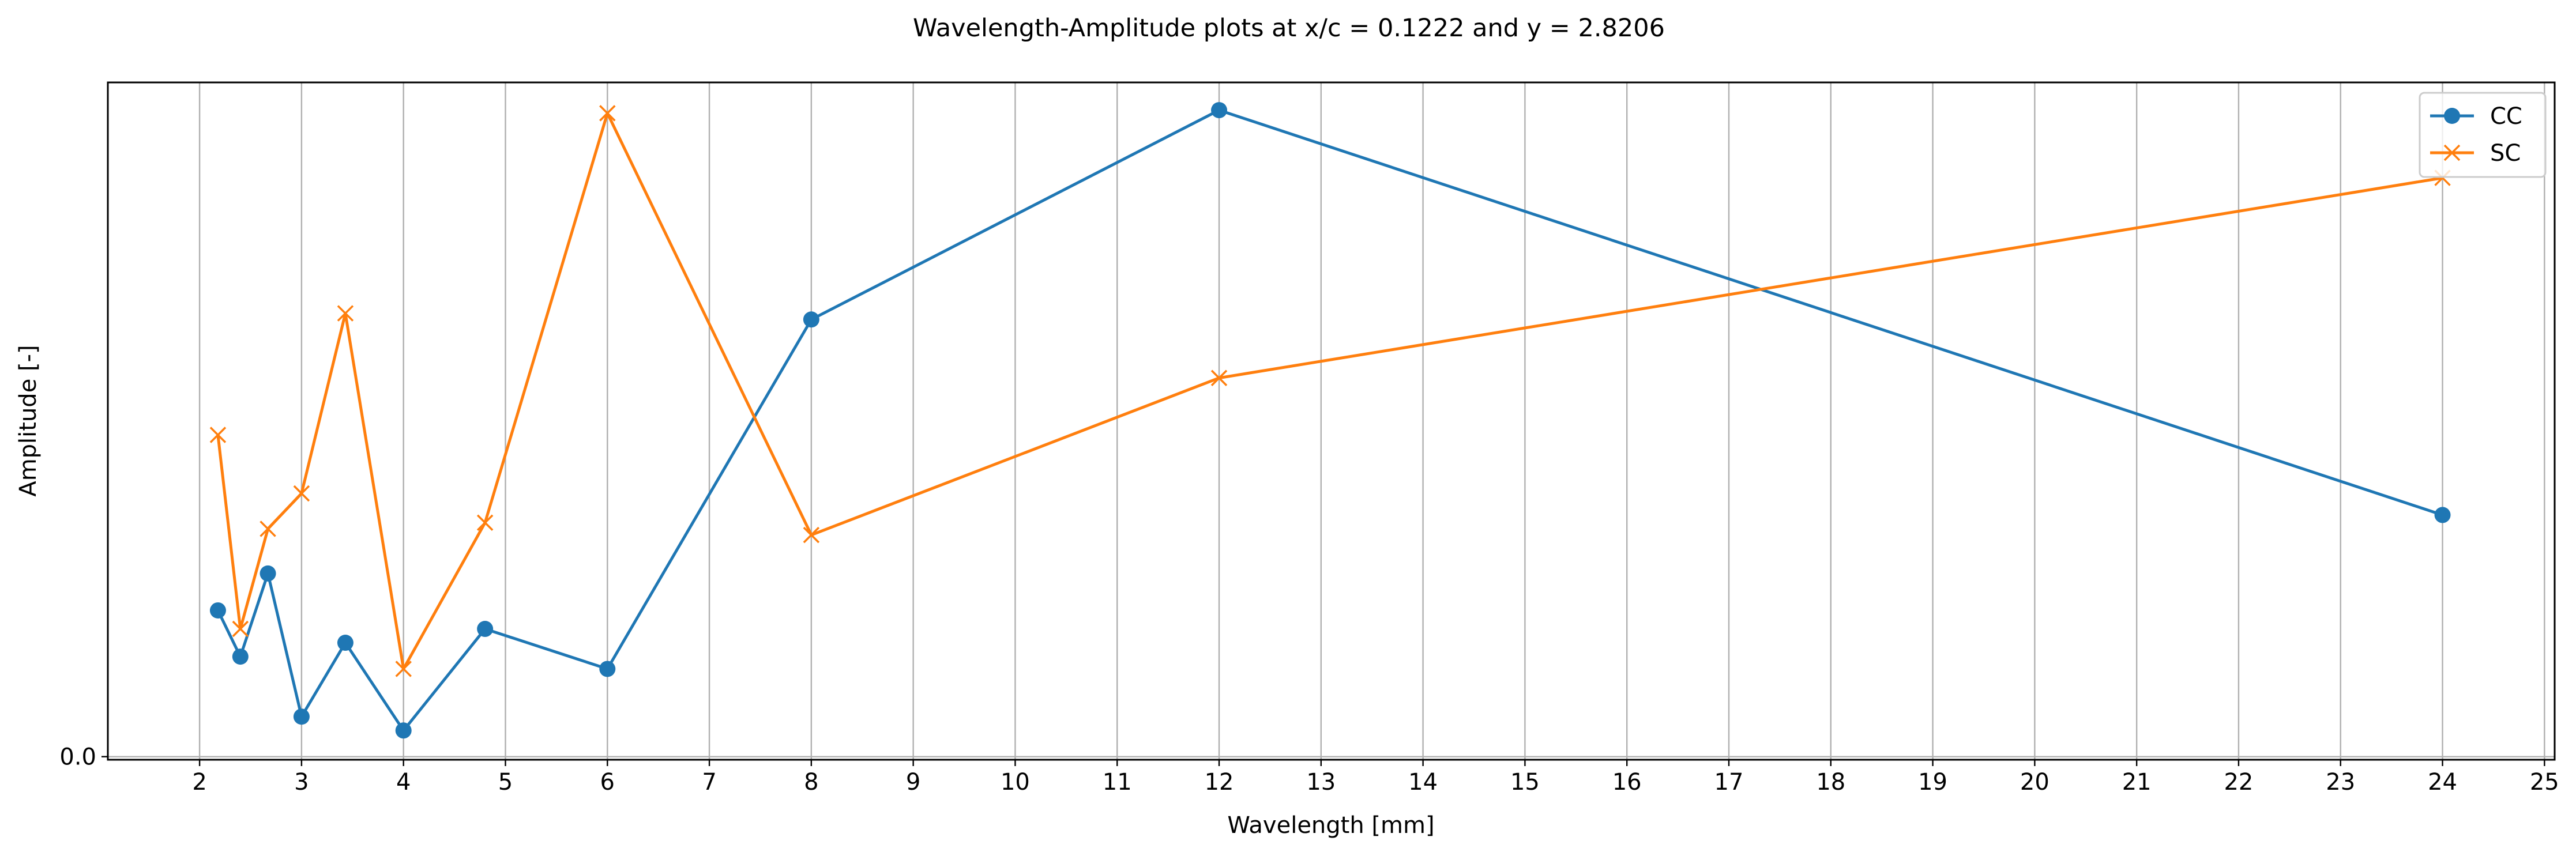  Describe the element at coordinates (77, 757) in the screenshot. I see `y-tick-label: 0.0` at that location.